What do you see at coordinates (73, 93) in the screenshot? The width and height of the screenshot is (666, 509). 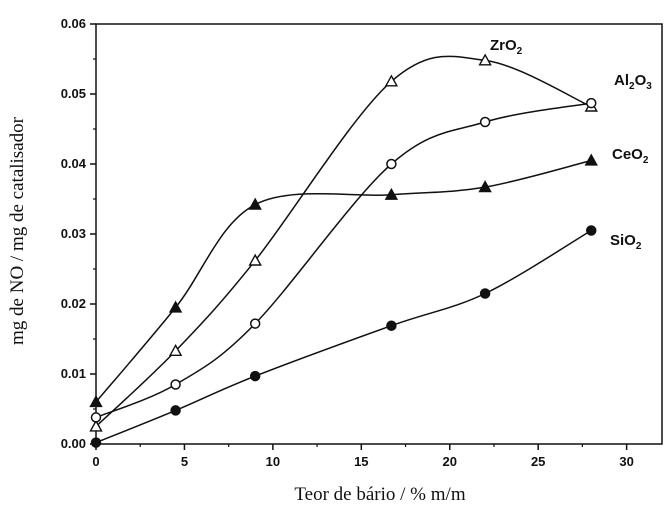 I see `y-tick-label: 0.05` at bounding box center [73, 93].